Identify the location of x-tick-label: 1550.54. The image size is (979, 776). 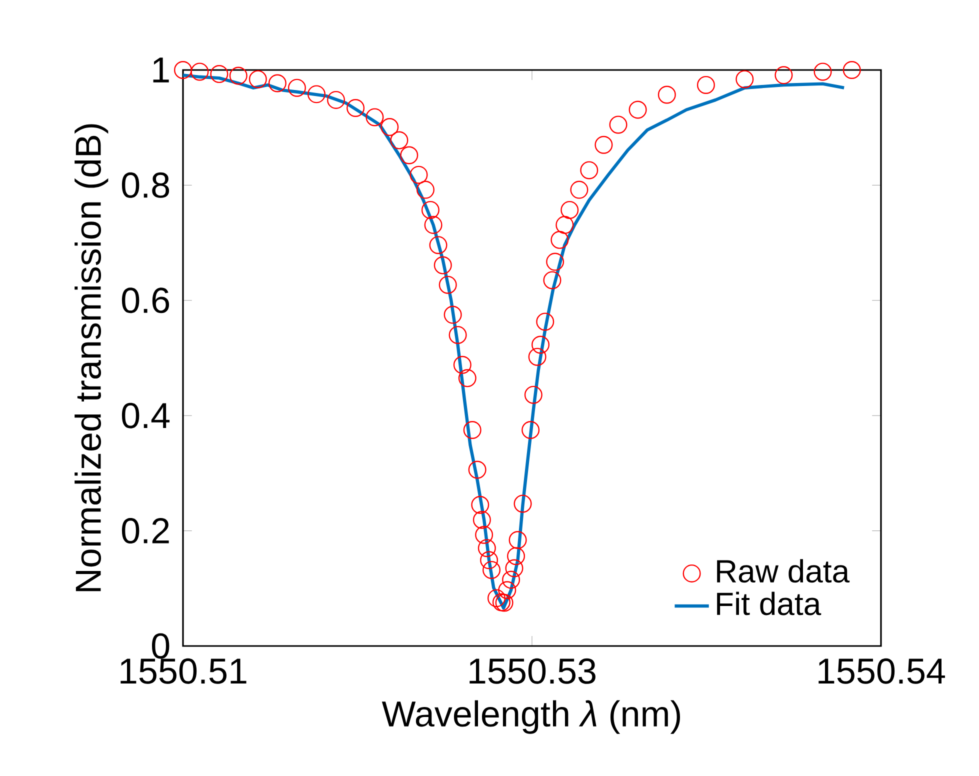
(881, 671).